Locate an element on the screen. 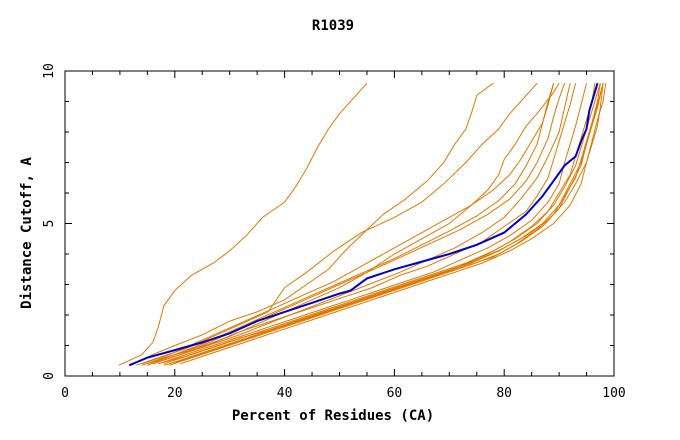  y-tick-label: 10 is located at coordinates (49, 71).